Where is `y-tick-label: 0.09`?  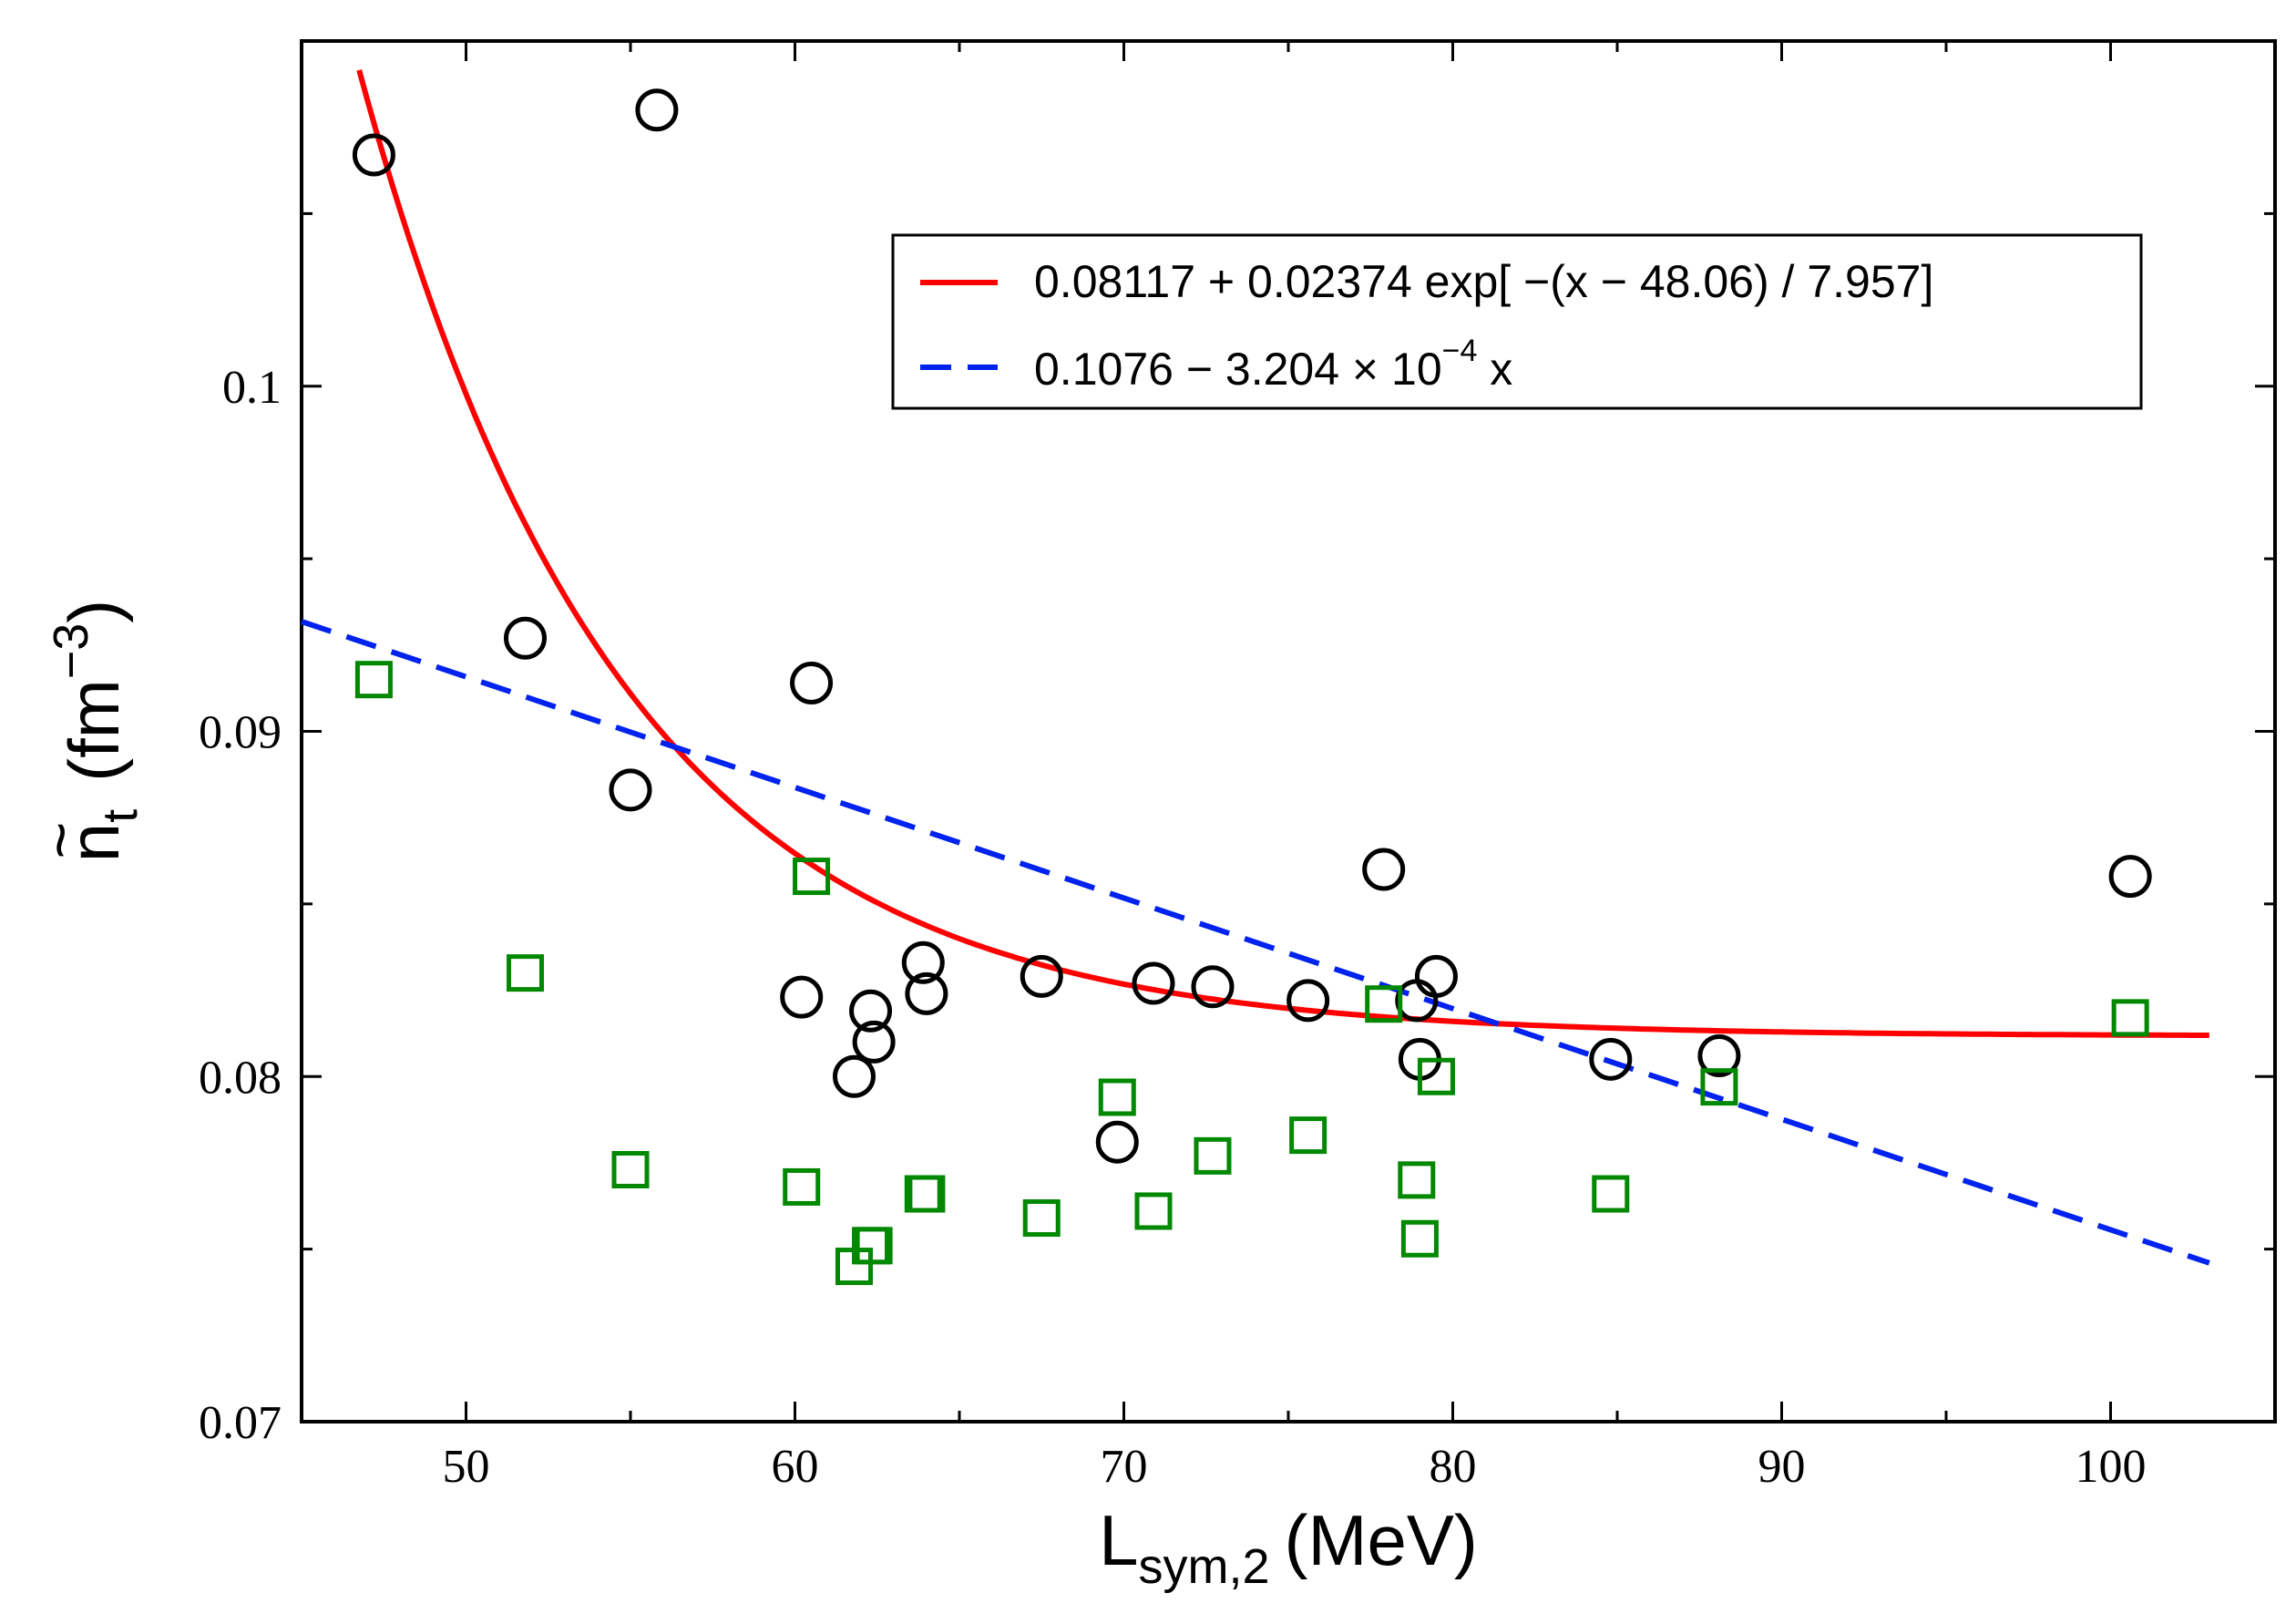 y-tick-label: 0.09 is located at coordinates (241, 733).